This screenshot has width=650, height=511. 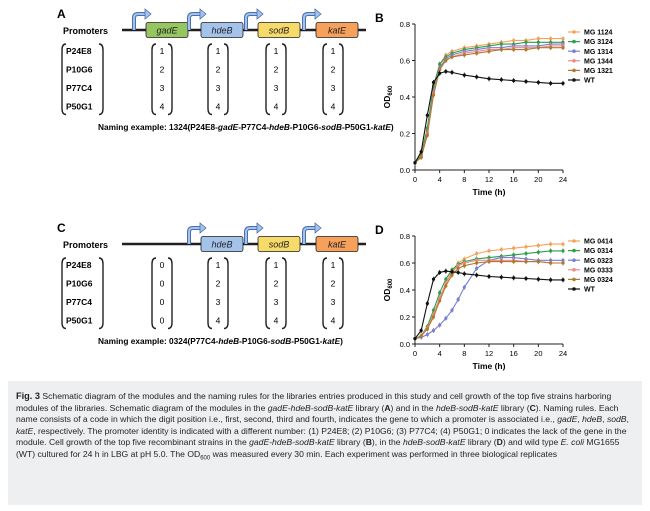 I want to click on legend-label: MG 0314, so click(x=598, y=251).